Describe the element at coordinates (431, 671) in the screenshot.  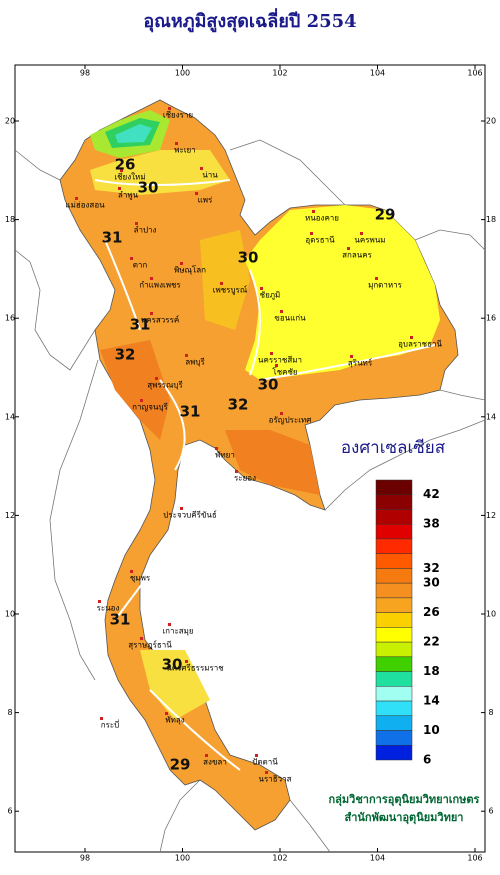
I see `legend-label: 18` at that location.